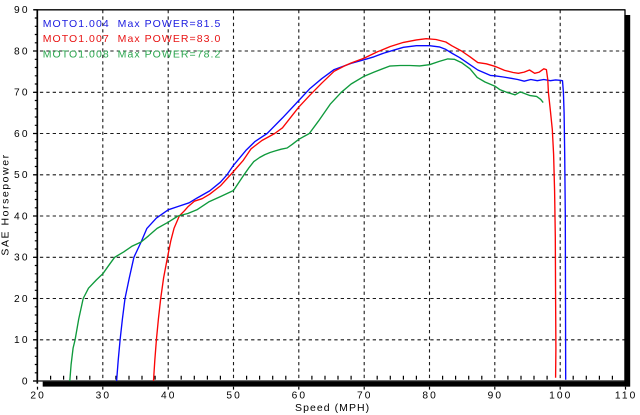 The height and width of the screenshot is (415, 640). I want to click on svg-text: SAE Horsepower, so click(6, 204).